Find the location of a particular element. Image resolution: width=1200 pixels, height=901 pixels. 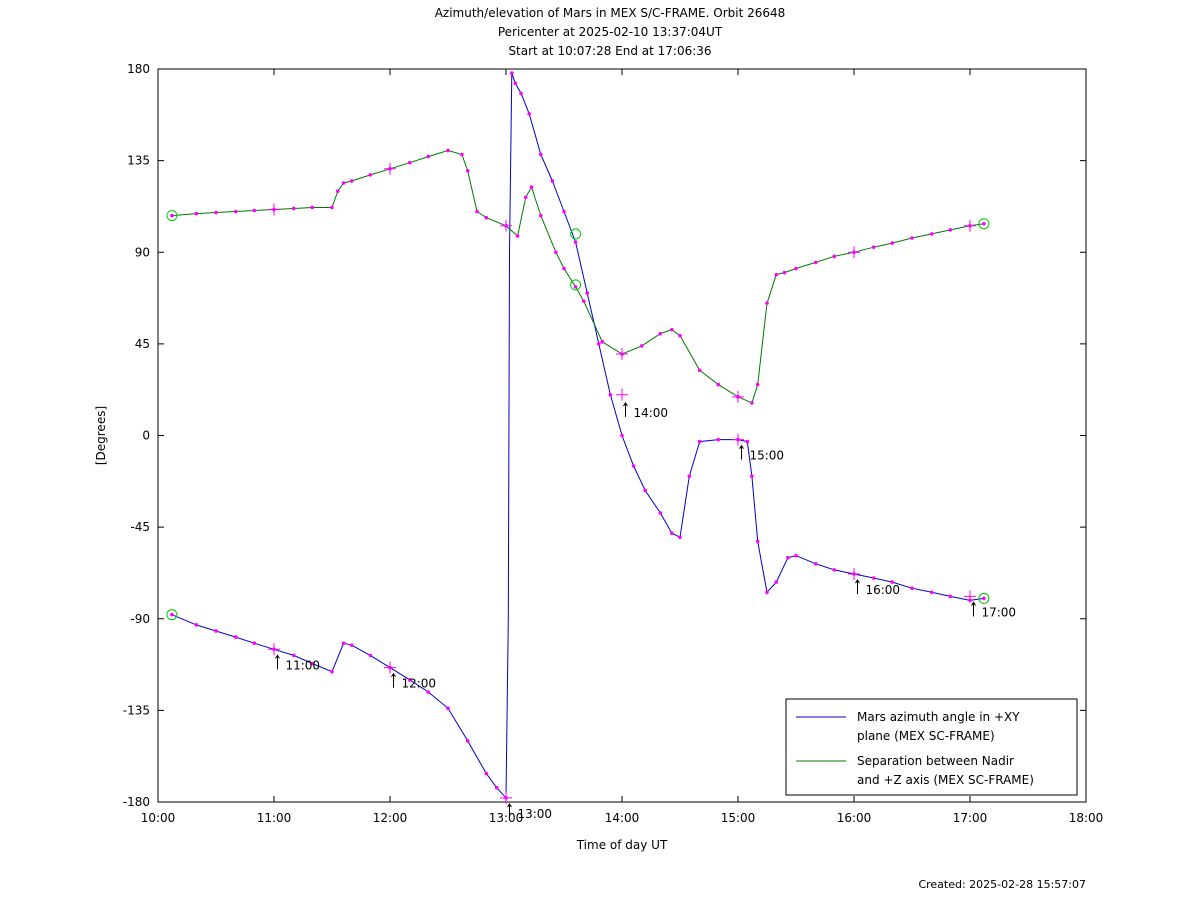

y-tick-label: -180 is located at coordinates (136, 802).